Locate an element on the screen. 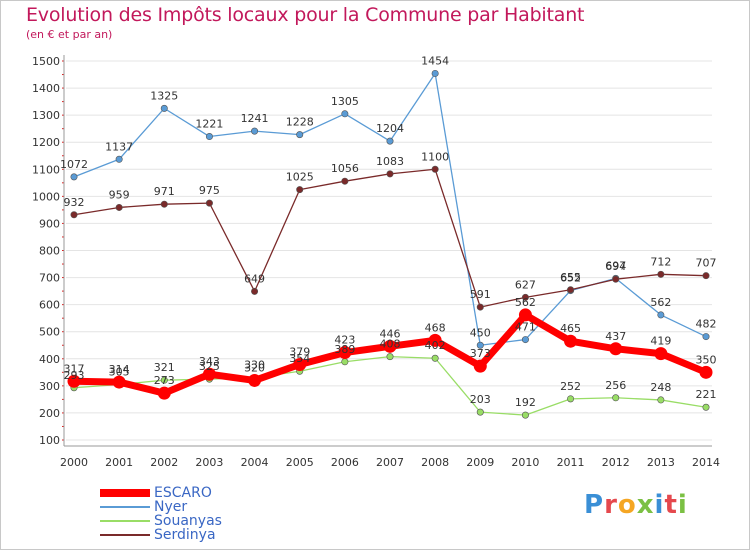 This screenshot has height=550, width=750. legend-swatch-serdinya is located at coordinates (125, 535).